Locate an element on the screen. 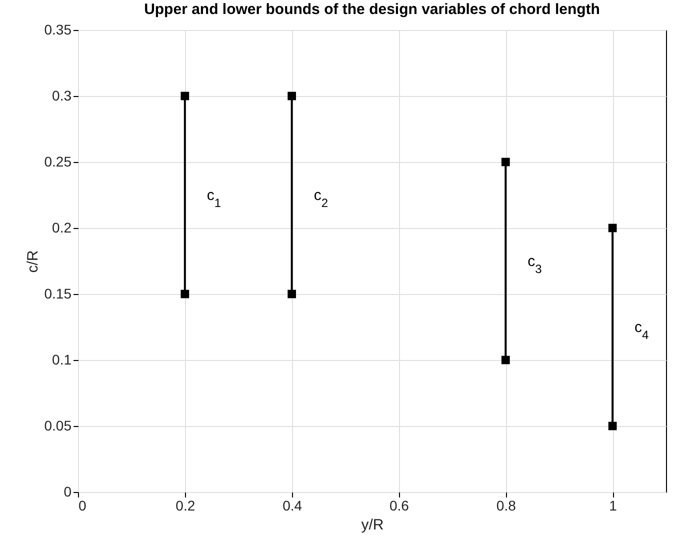 This screenshot has height=556, width=676. y-tick-label: 0.25 is located at coordinates (58, 162).